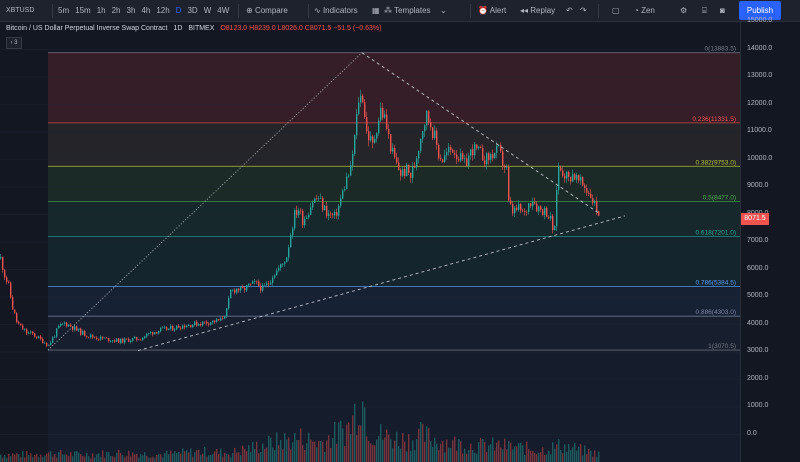 This screenshot has height=462, width=800. What do you see at coordinates (64, 10) in the screenshot?
I see `interval-5m: 5m` at bounding box center [64, 10].